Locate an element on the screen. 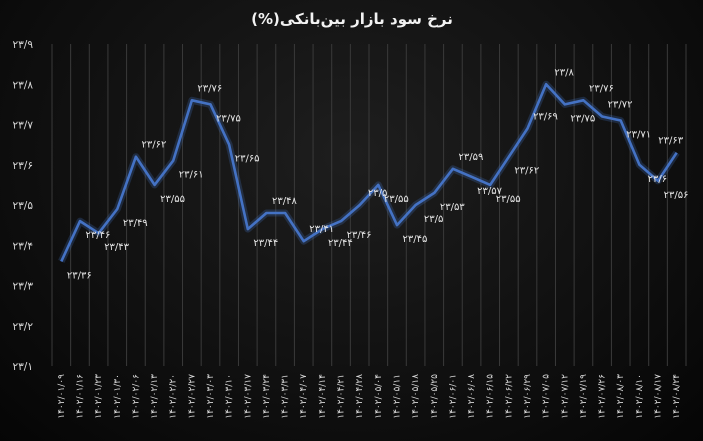 The width and height of the screenshot is (703, 441). y-tick-label: ۲۳/۵ is located at coordinates (23, 206).